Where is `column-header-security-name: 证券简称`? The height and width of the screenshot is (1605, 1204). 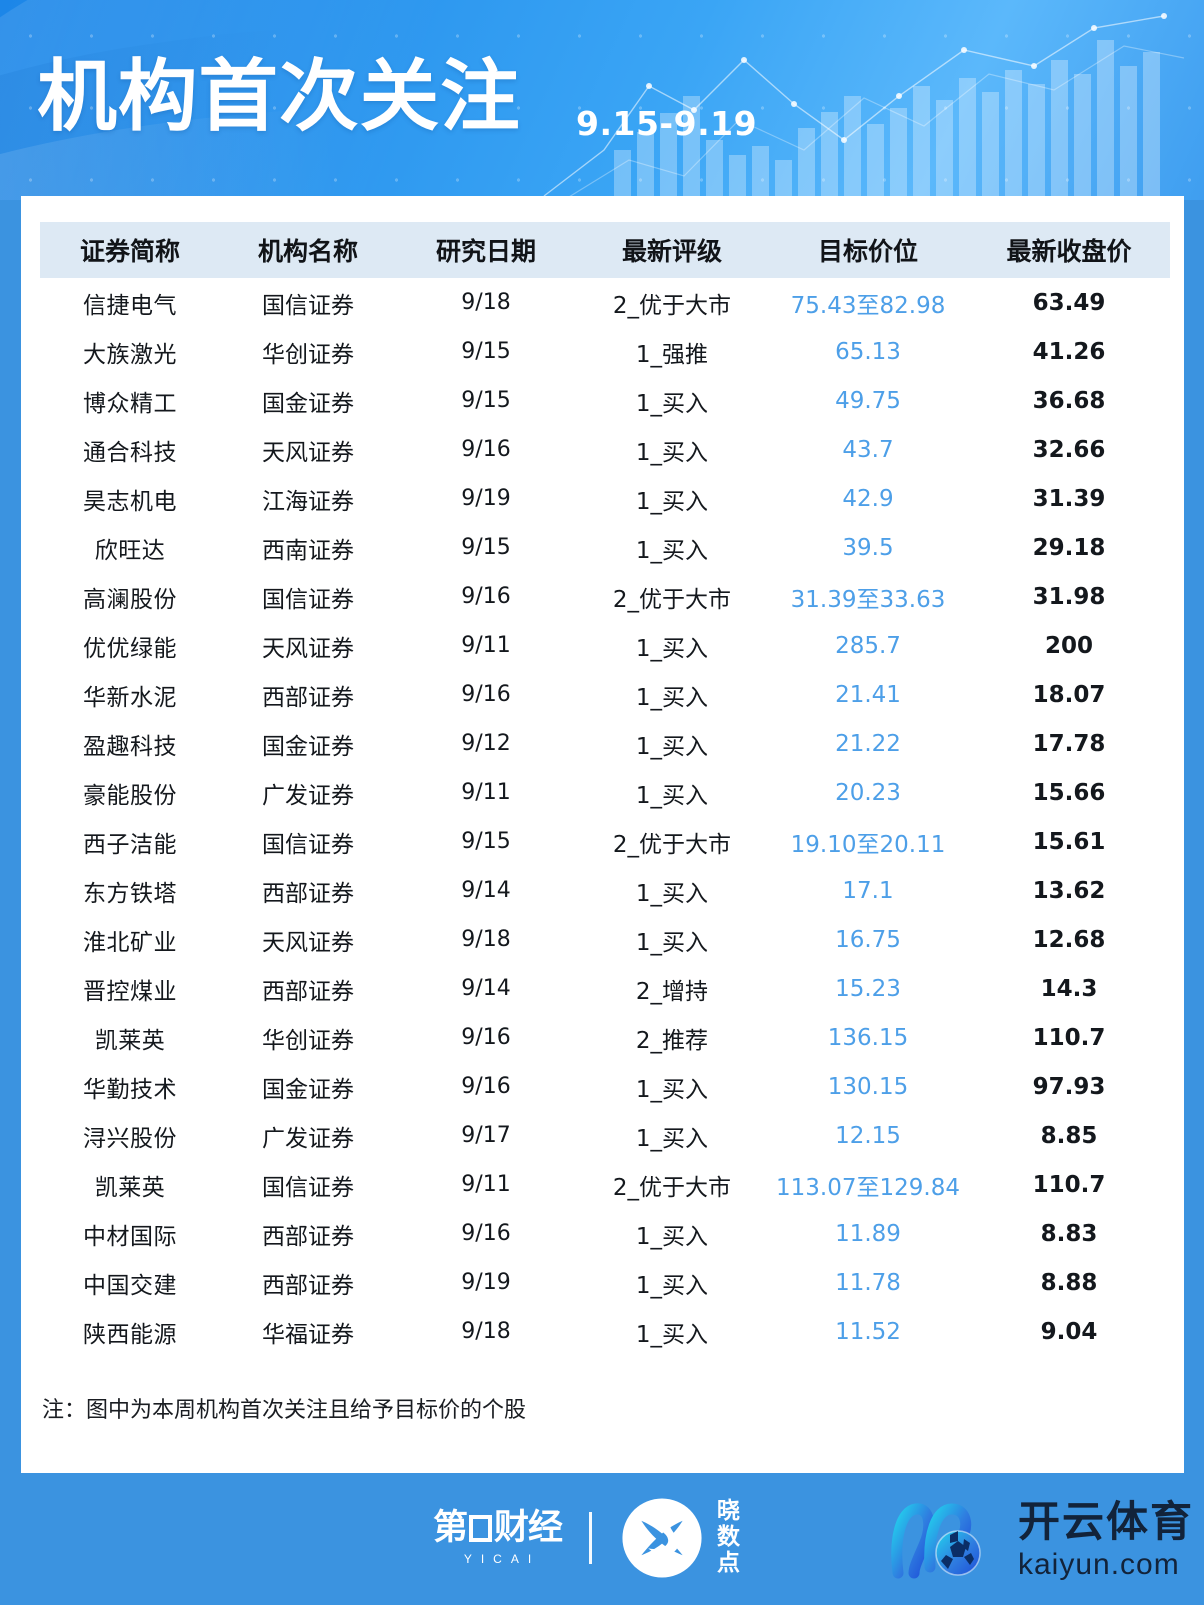 column-header-security-name: 证券简称 is located at coordinates (130, 250).